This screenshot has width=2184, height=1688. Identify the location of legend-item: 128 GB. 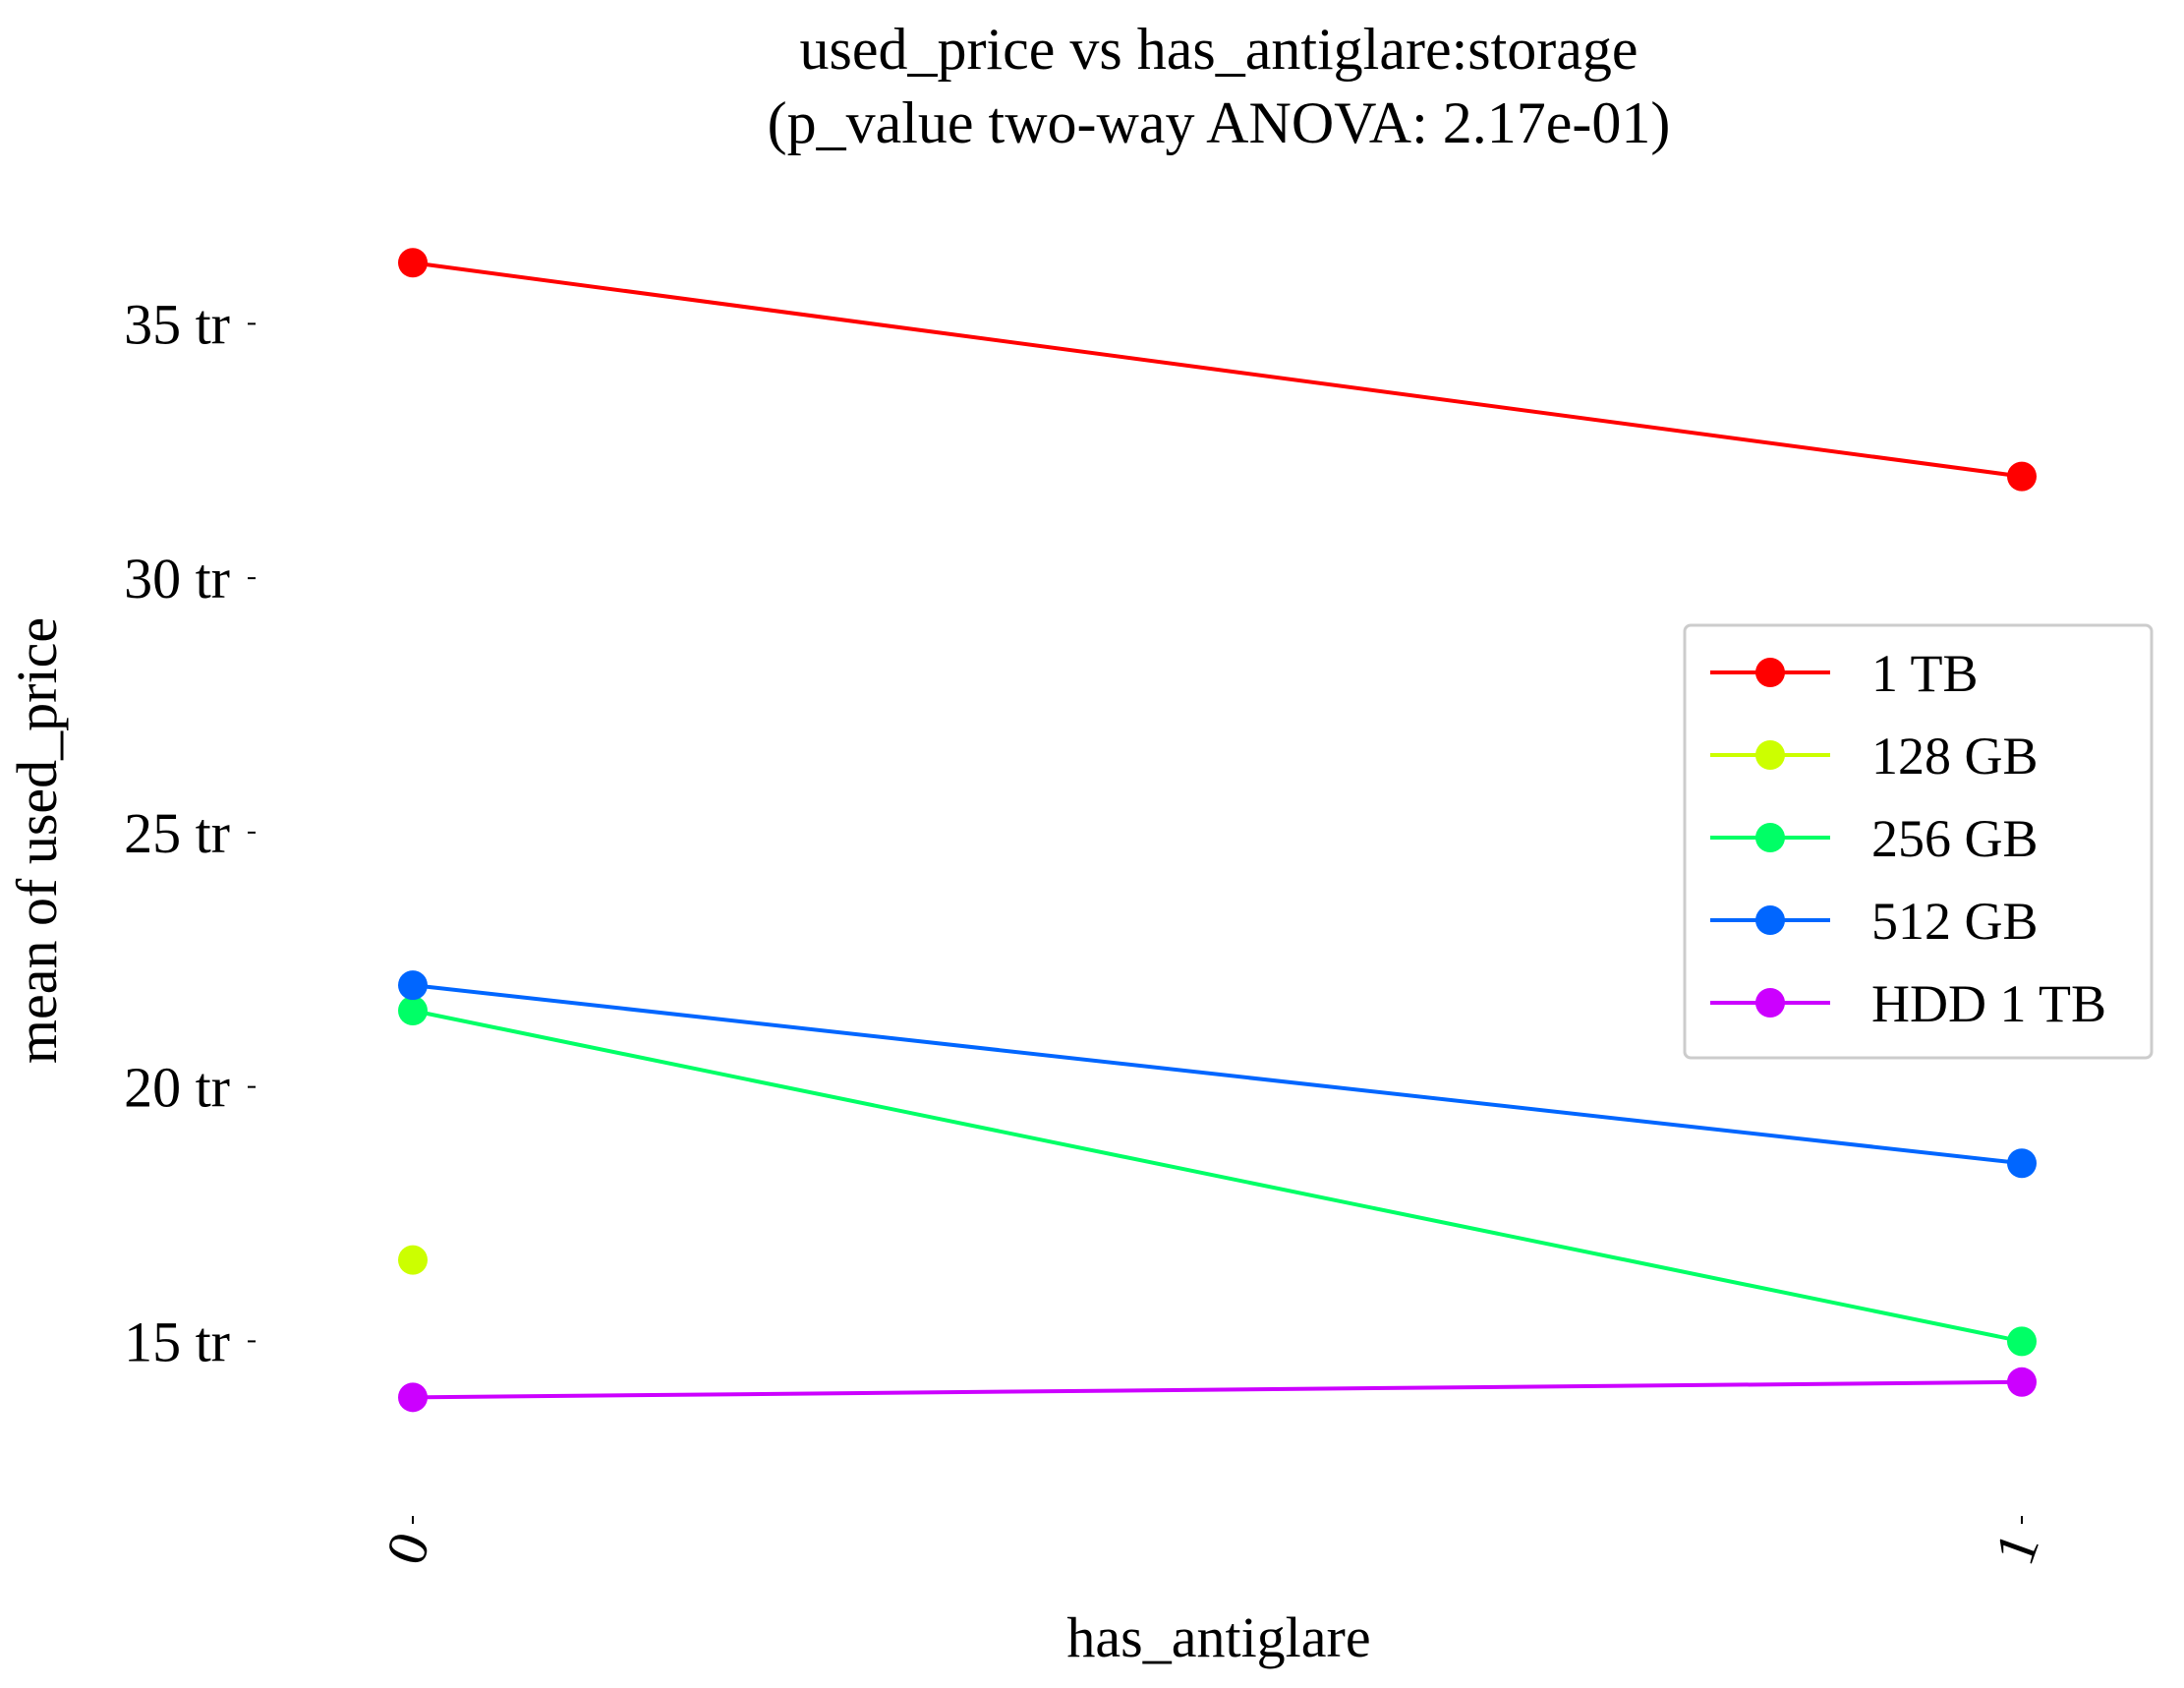
(1874, 756).